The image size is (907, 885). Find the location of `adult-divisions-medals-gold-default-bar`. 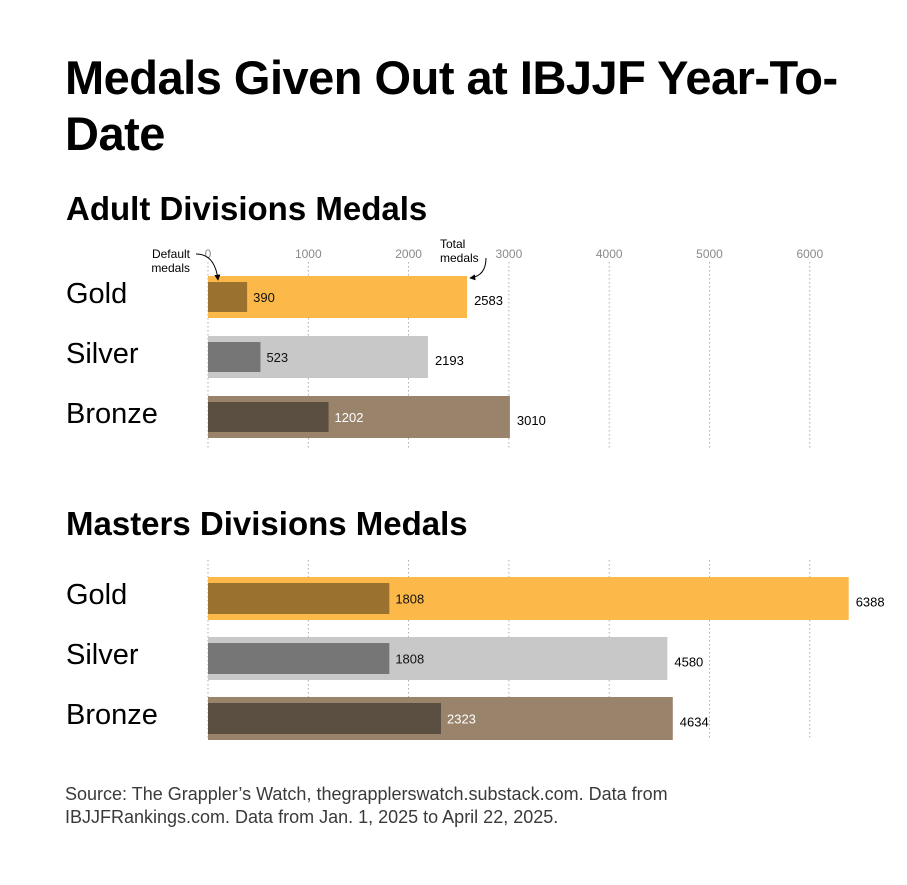

adult-divisions-medals-gold-default-bar is located at coordinates (228, 297).